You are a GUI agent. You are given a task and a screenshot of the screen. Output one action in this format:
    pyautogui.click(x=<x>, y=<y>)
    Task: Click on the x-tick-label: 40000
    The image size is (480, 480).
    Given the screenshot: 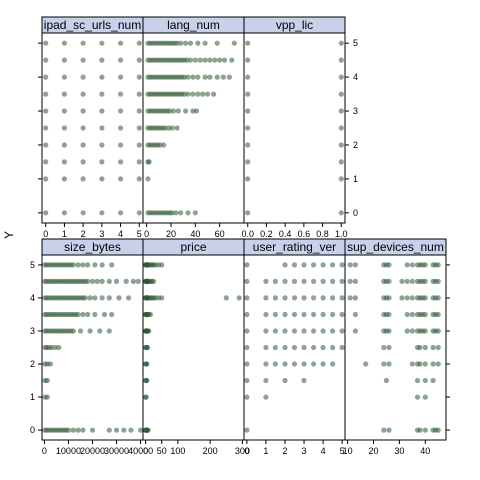 What is the action you would take?
    pyautogui.click(x=140, y=451)
    